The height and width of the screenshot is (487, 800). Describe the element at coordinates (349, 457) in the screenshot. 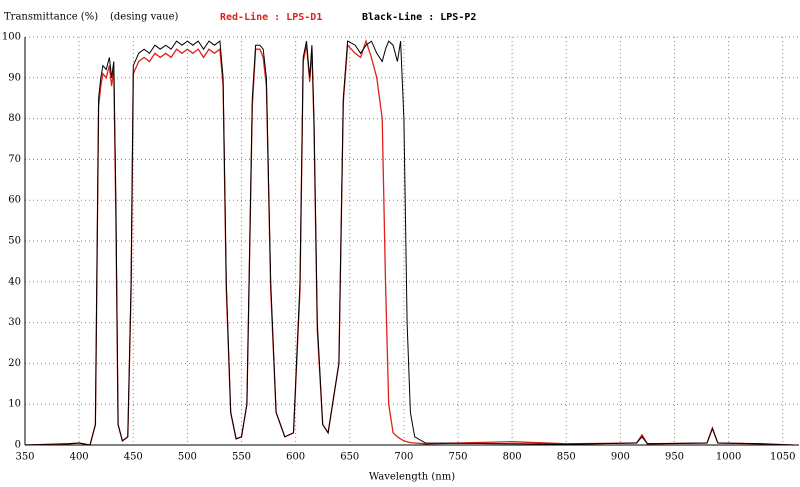

I see `x-tick-label: 650` at that location.